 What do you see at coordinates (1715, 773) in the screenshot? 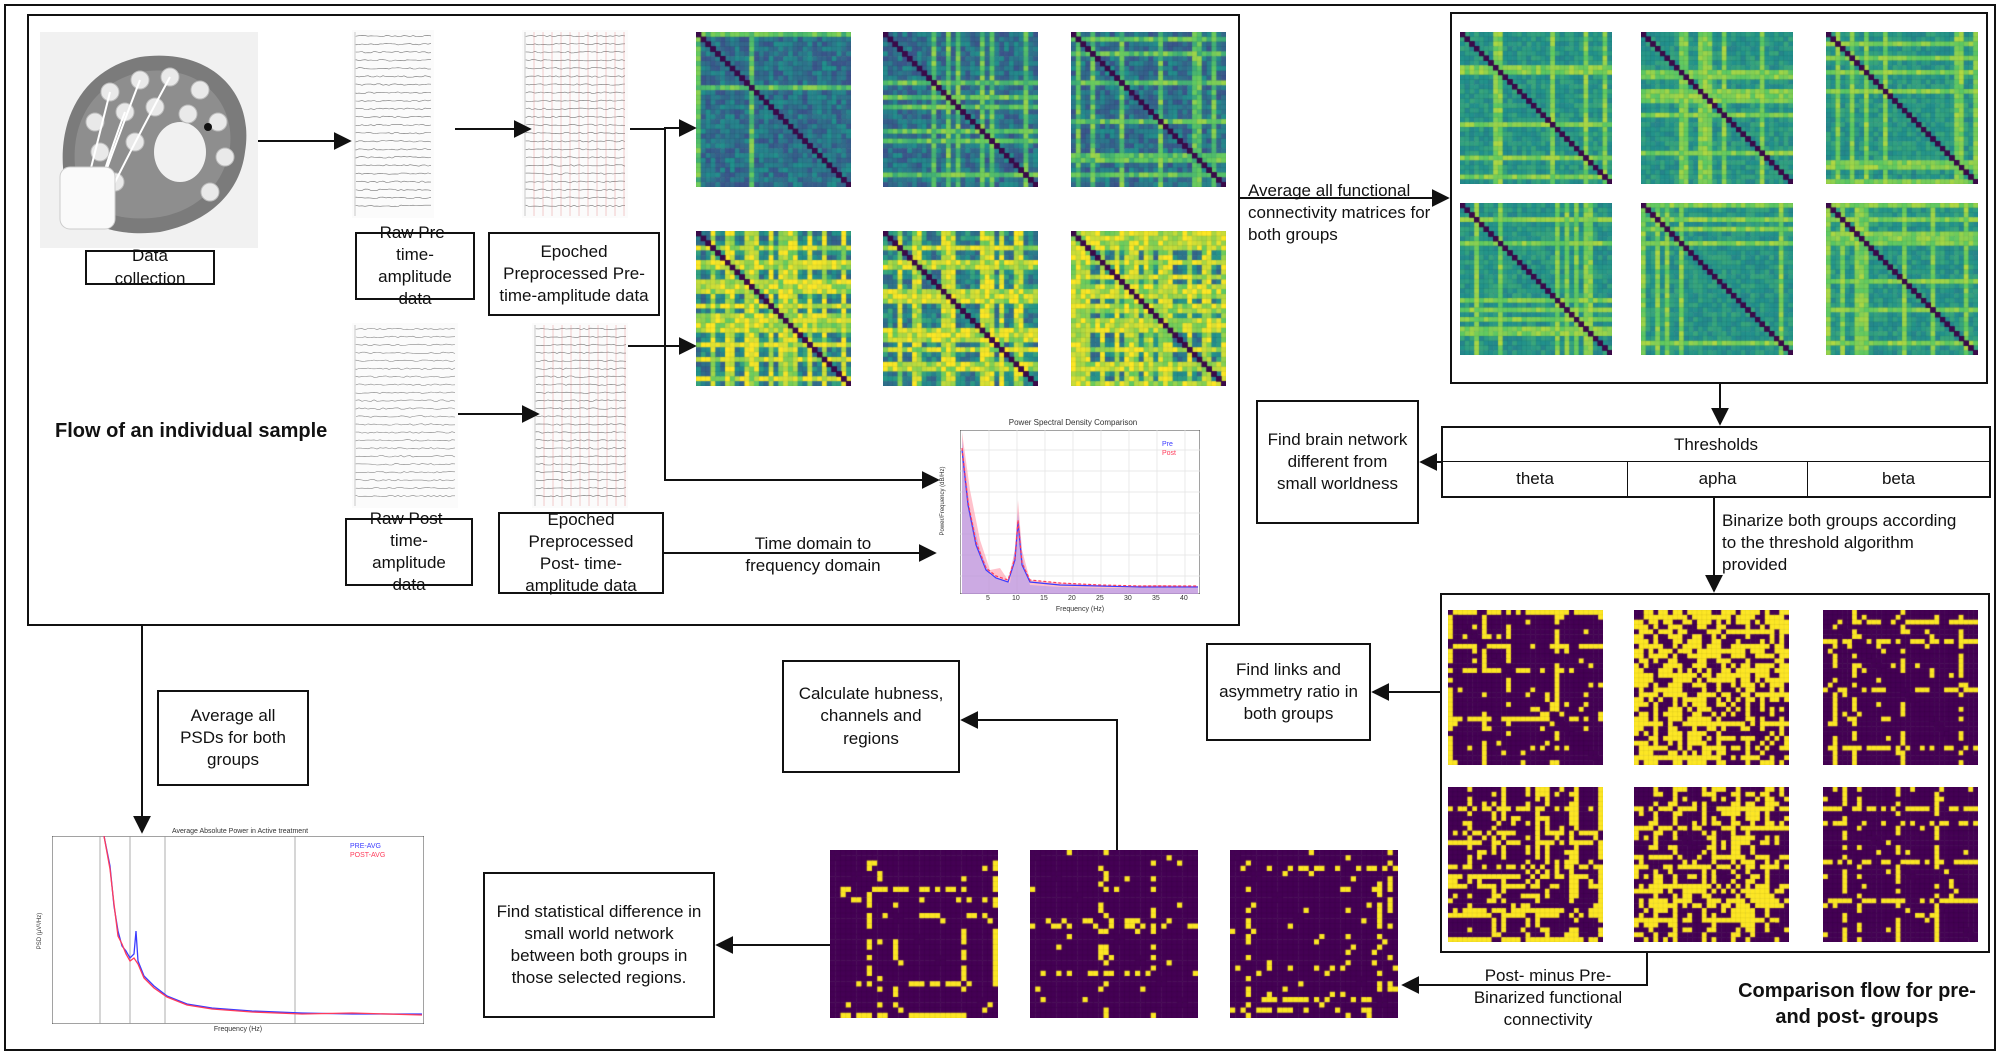
I see `binarized-matrices-frame` at bounding box center [1715, 773].